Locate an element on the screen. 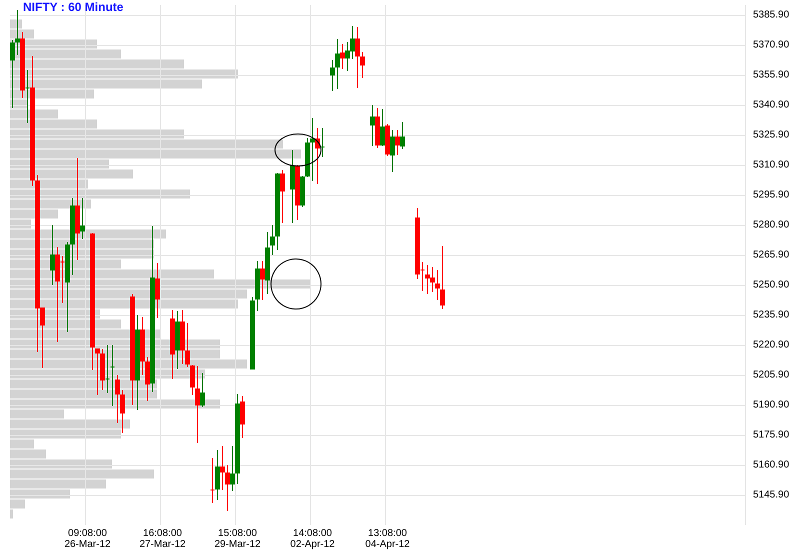  x-tick-label: 14:08:00 02-Apr-12 is located at coordinates (313, 539).